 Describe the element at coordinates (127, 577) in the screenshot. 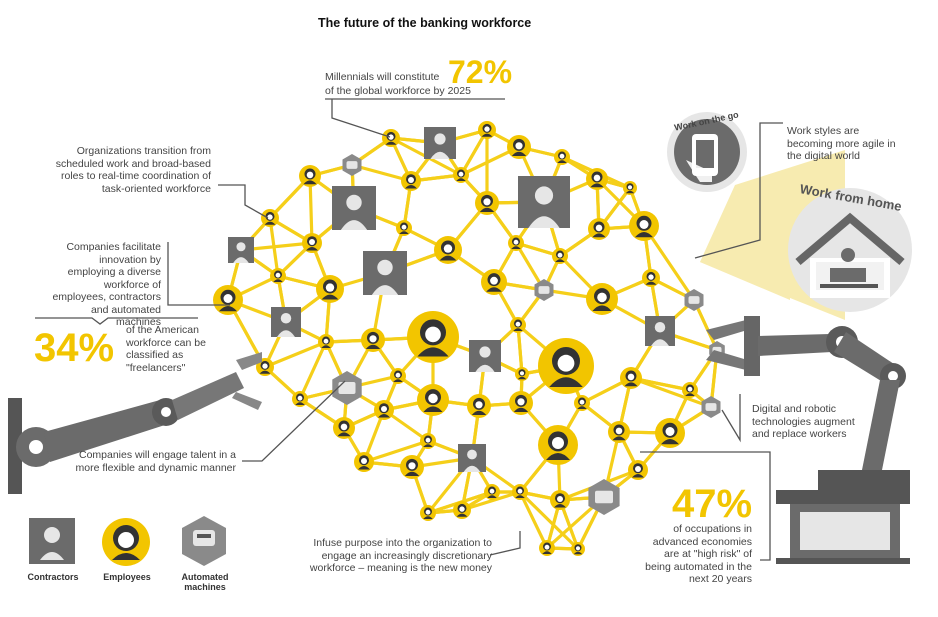

I see `legend-employees: Employees` at that location.